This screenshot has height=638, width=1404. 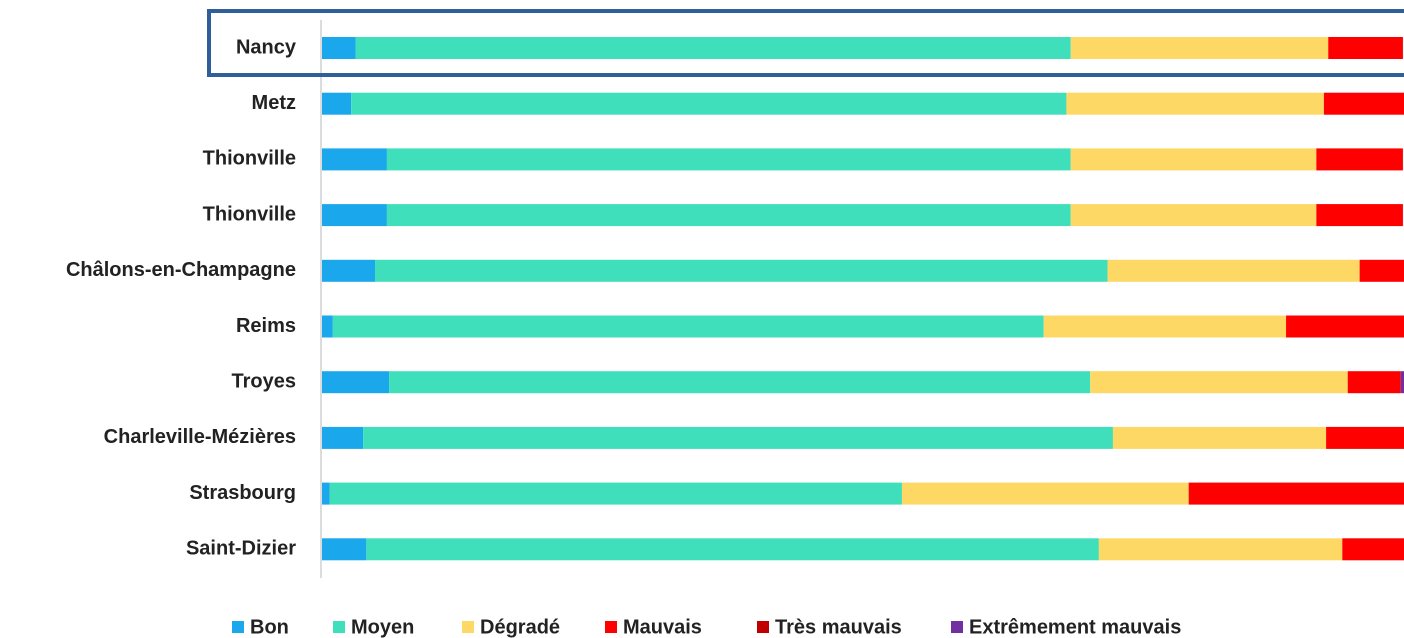 What do you see at coordinates (274, 103) in the screenshot?
I see `y-tick-label: Metz` at bounding box center [274, 103].